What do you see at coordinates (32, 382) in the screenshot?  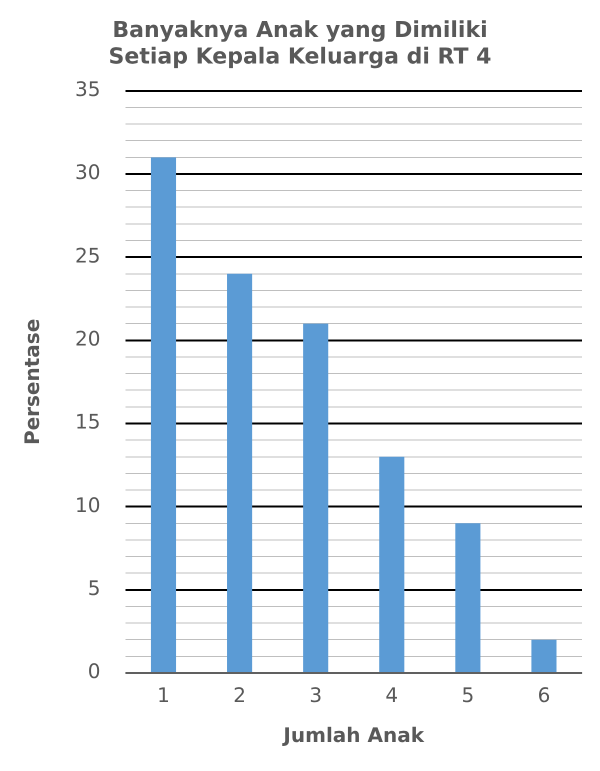 I see `y-axis-title: Persentase` at bounding box center [32, 382].